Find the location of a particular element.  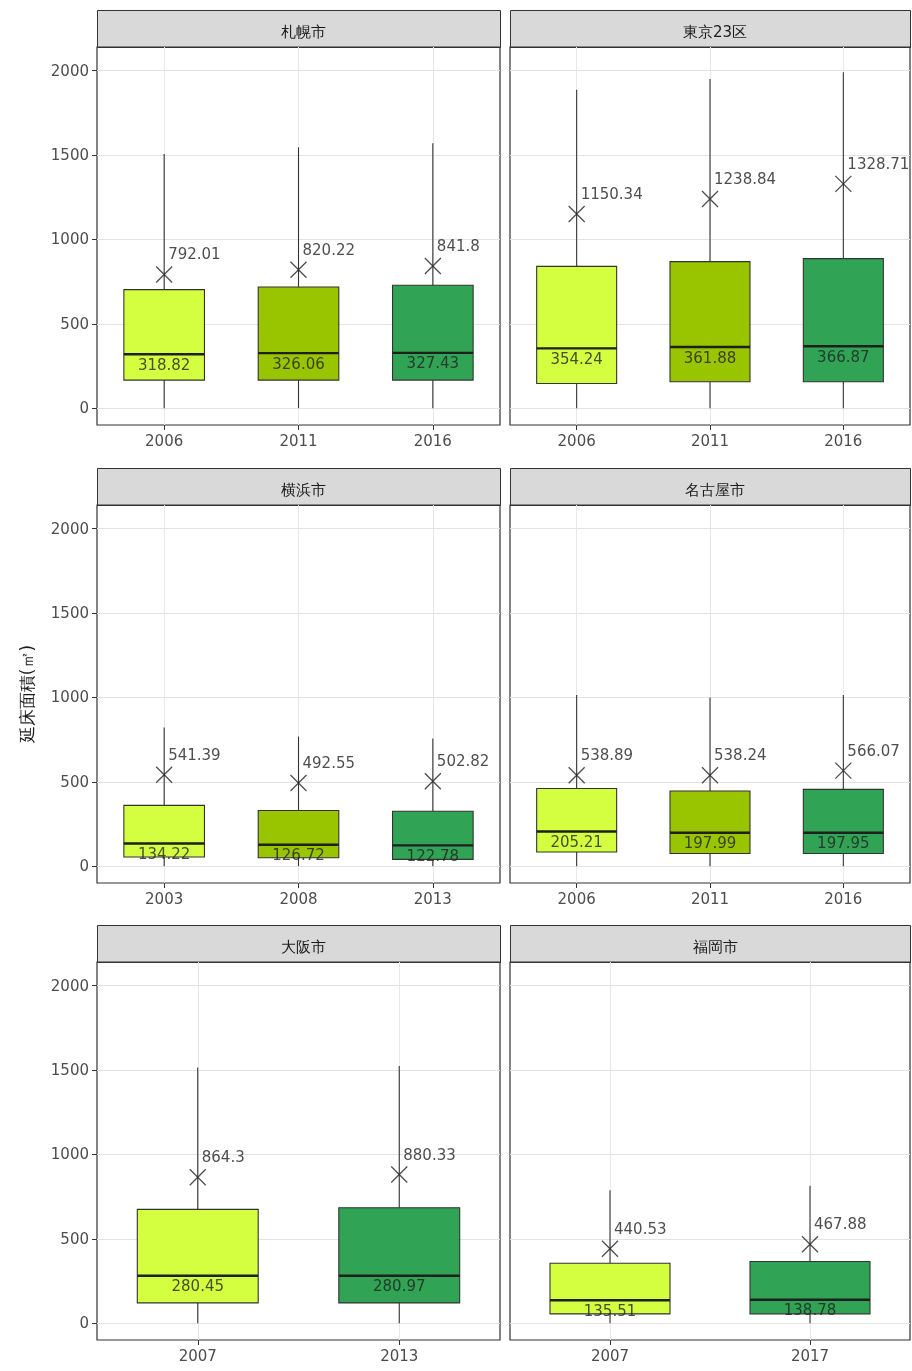

annotation: 492.55 is located at coordinates (328, 763).